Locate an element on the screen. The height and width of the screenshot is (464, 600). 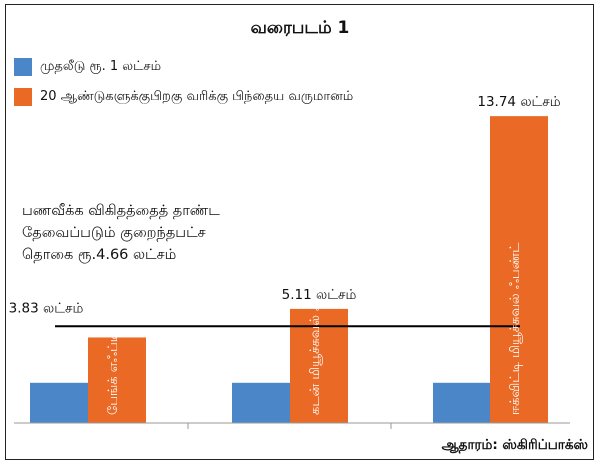
threshold-note-line-2: தேவைப்படும் குறைந்தபட்ச is located at coordinates (114, 233).